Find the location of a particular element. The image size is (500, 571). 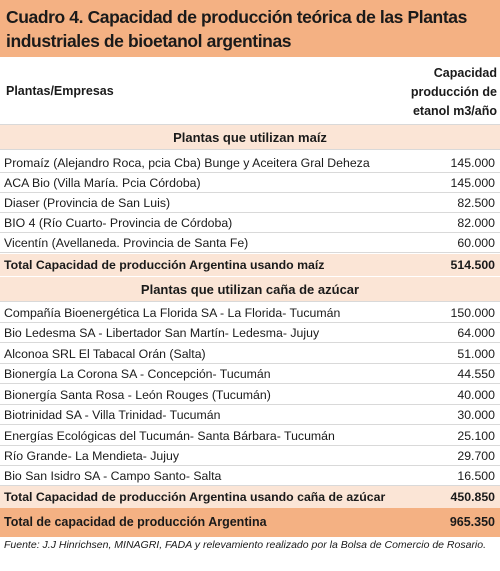

row-capacity-value: 29.700 is located at coordinates (476, 456).